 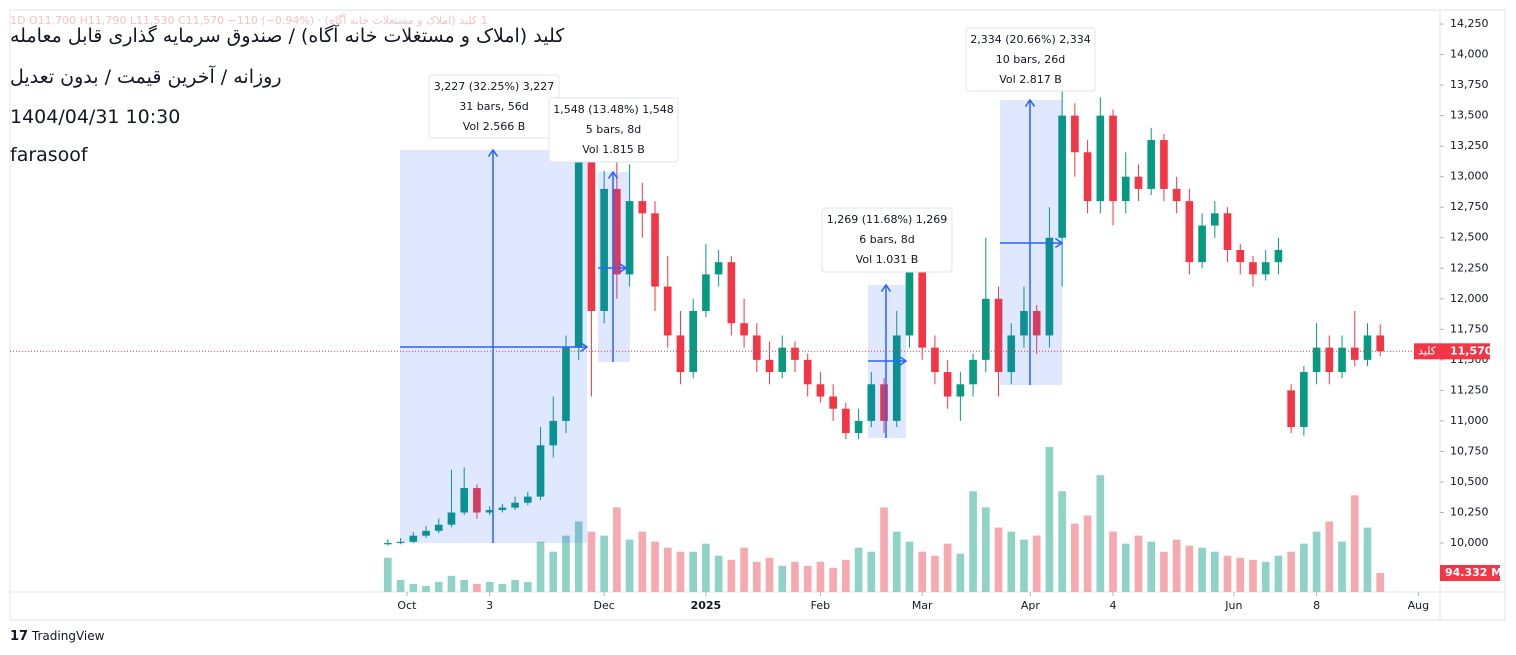 I want to click on measure-tooltip, so click(x=613, y=130).